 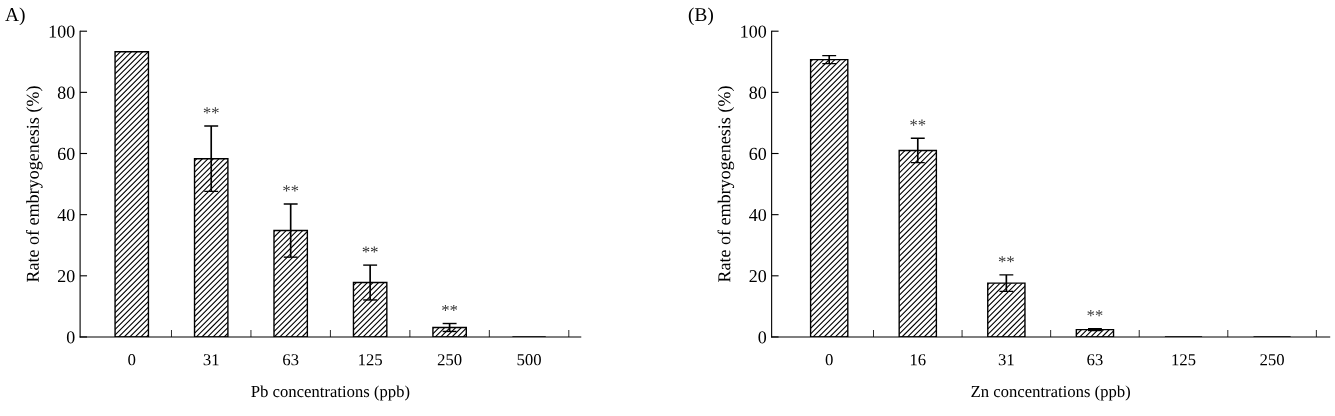 What do you see at coordinates (15, 16) in the screenshot?
I see `chart-title: A)` at bounding box center [15, 16].